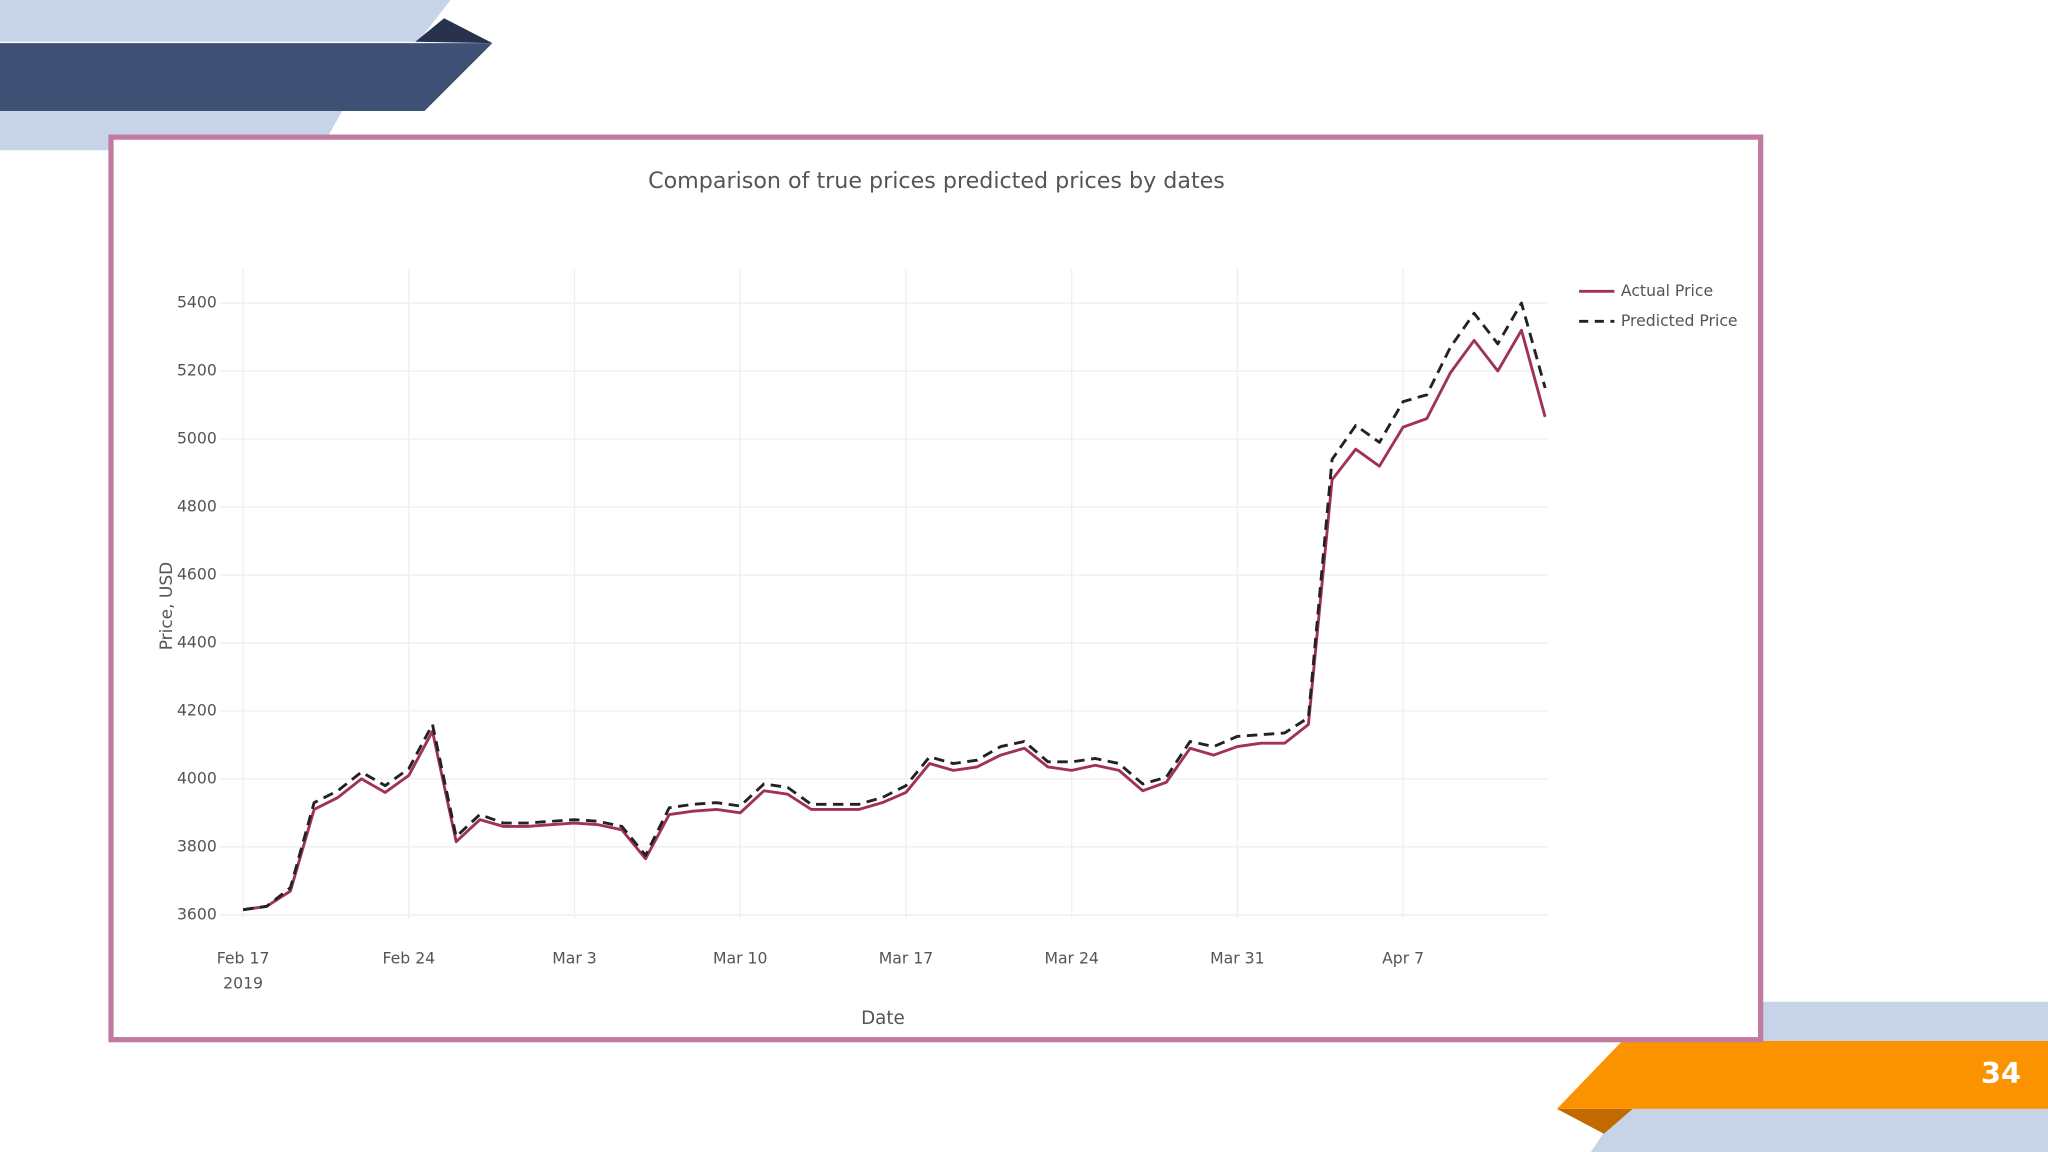  Describe the element at coordinates (167, 606) in the screenshot. I see `y-axis-title: Price, USD` at that location.